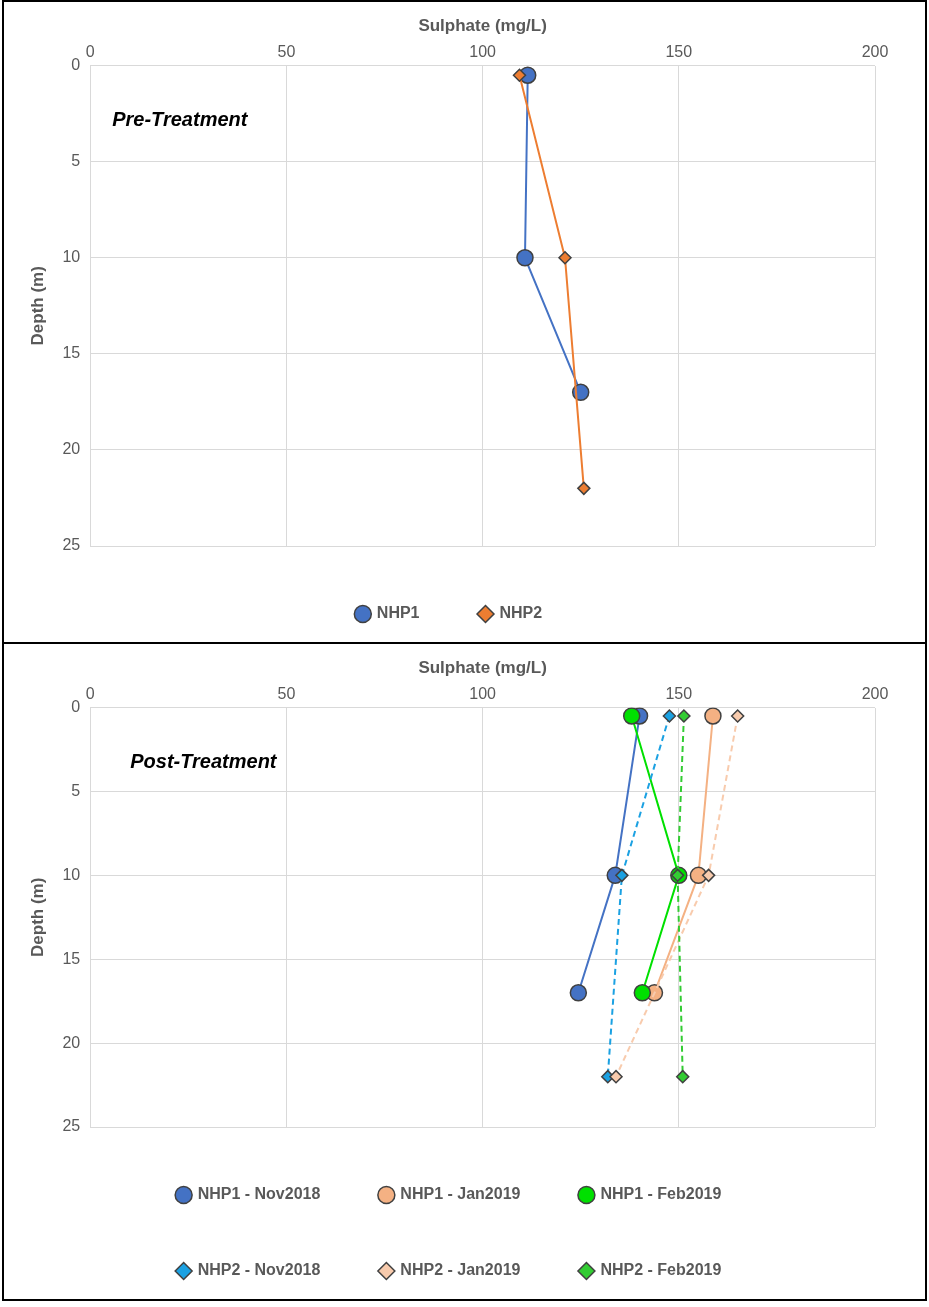  Describe the element at coordinates (398, 613) in the screenshot. I see `legend-label: NHP1` at that location.